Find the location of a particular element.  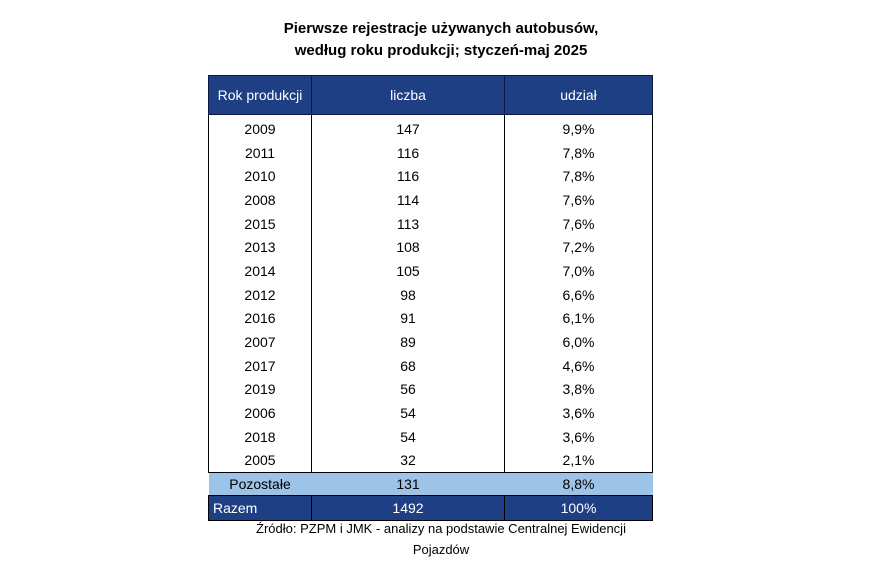

cell-count: 105 is located at coordinates (408, 271).